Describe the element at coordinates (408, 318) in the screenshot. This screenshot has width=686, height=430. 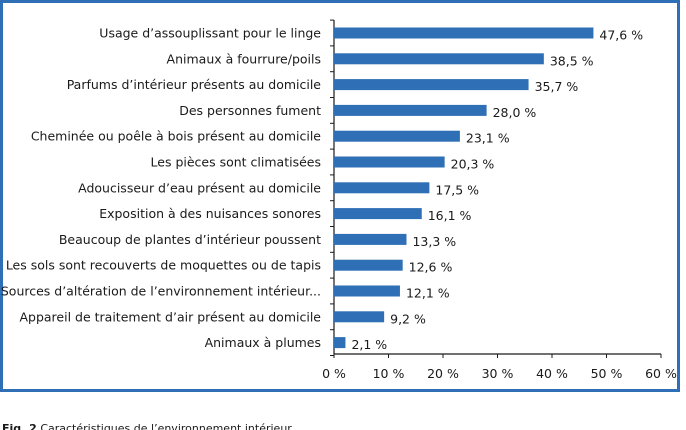
I see `data-label: 9,2 %` at that location.